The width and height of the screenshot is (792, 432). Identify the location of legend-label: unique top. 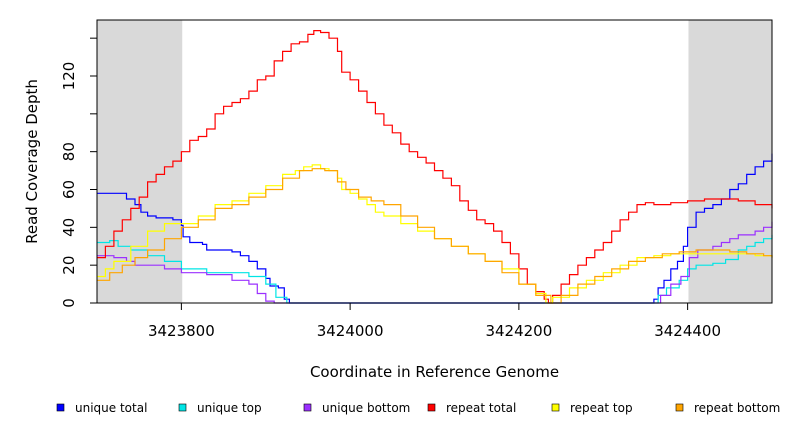
(229, 408).